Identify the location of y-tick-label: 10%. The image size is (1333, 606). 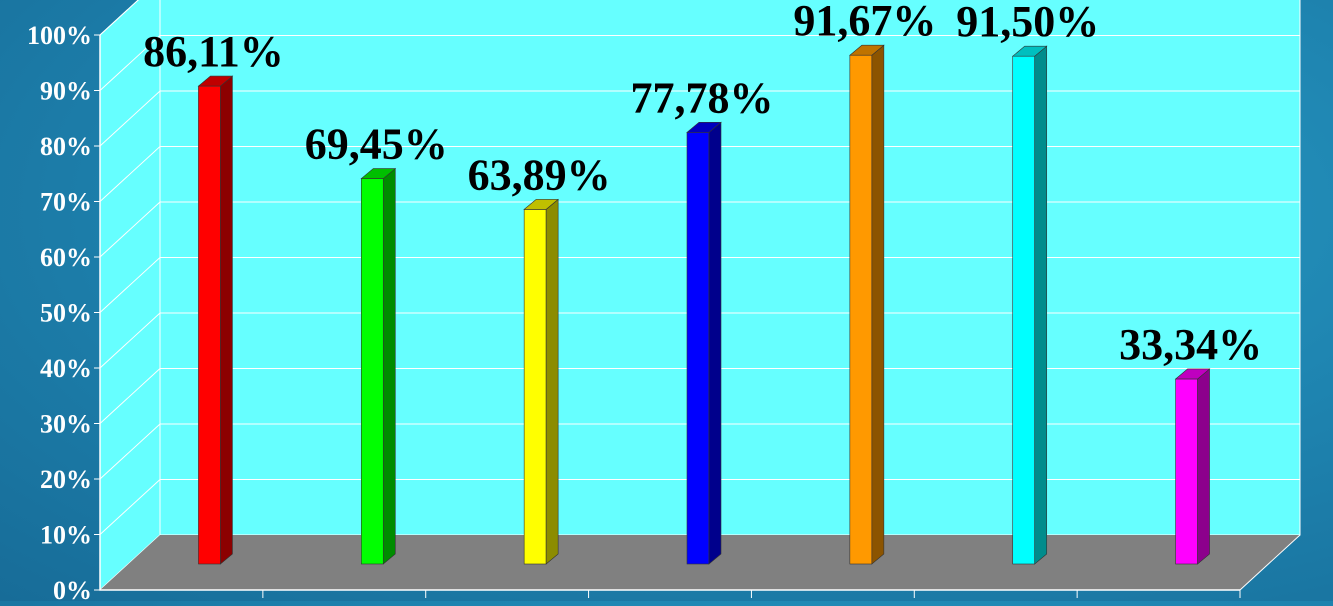
(66, 535).